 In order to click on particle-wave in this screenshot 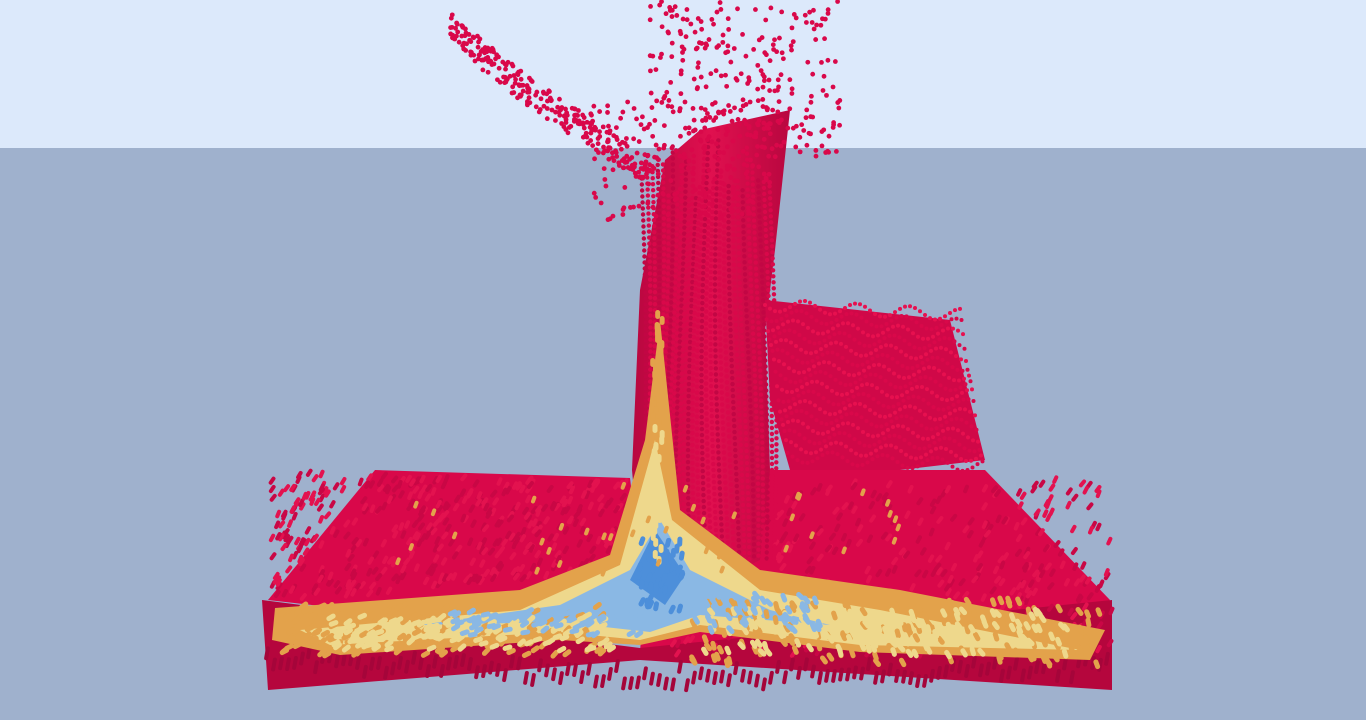, I will do `click(874, 386)`.